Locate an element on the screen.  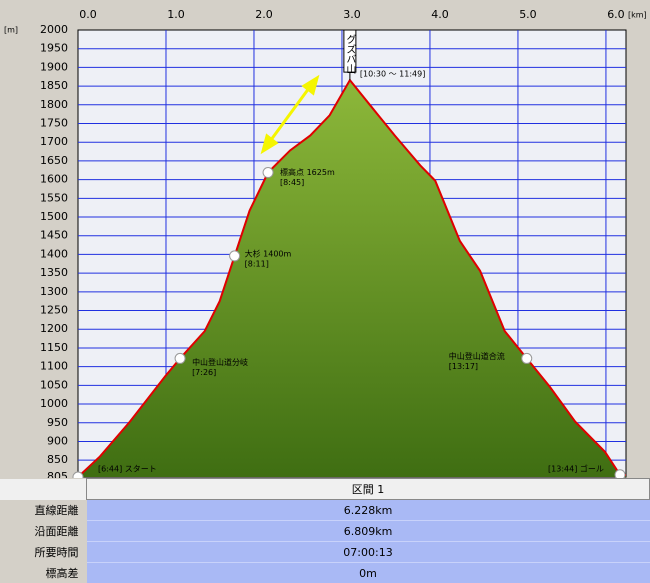
peak-label: グズバ山 is located at coordinates (350, 54).